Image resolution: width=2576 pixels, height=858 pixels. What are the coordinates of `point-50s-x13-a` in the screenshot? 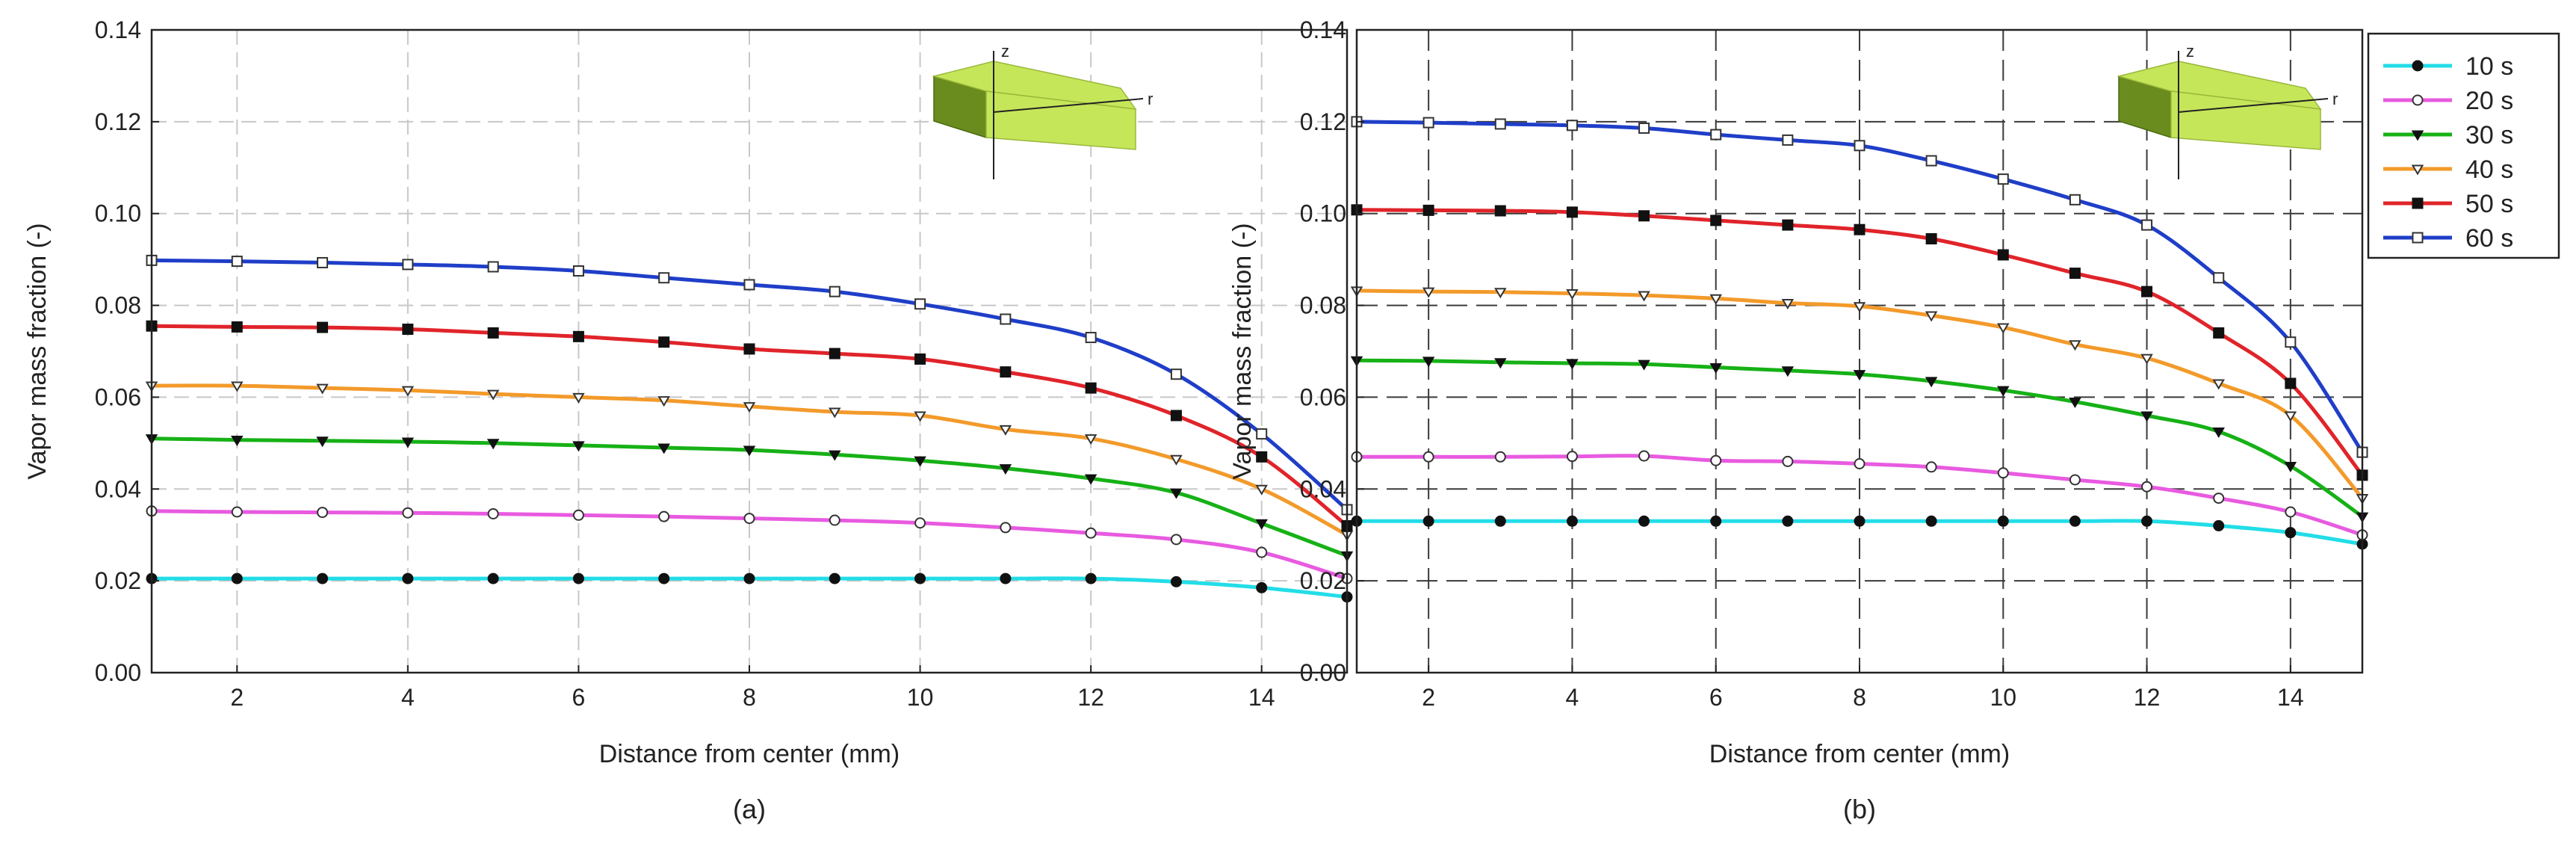 It's located at (1176, 416).